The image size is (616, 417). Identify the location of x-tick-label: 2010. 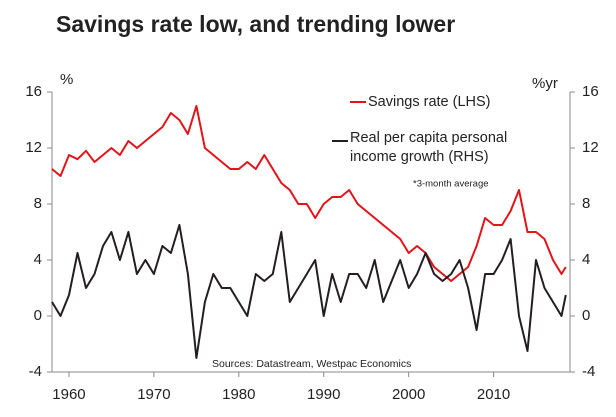
(493, 394).